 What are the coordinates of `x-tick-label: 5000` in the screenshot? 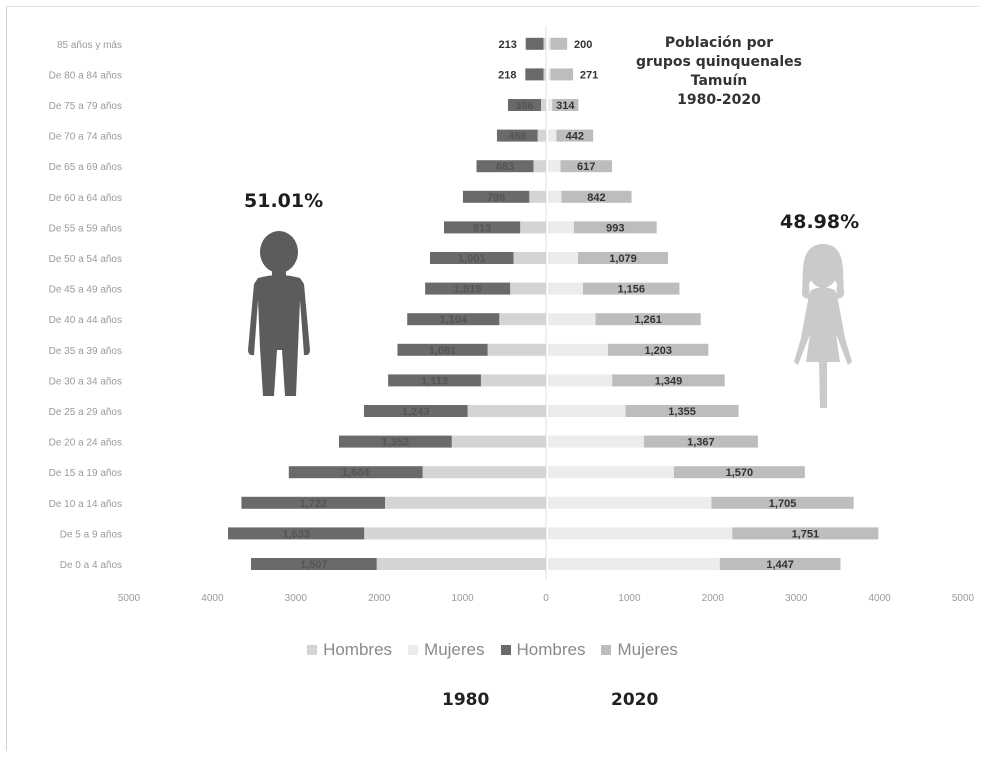 It's located at (129, 598).